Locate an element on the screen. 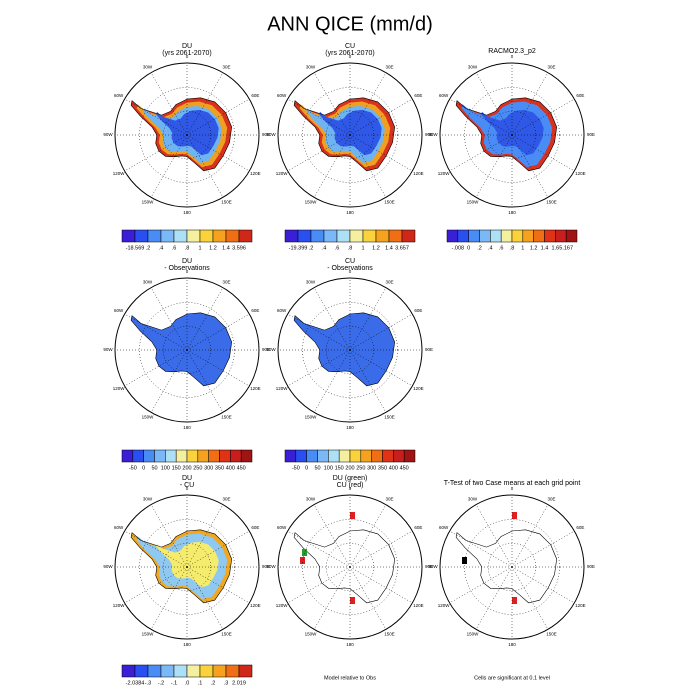  meridian-label: 150E is located at coordinates (389, 417).